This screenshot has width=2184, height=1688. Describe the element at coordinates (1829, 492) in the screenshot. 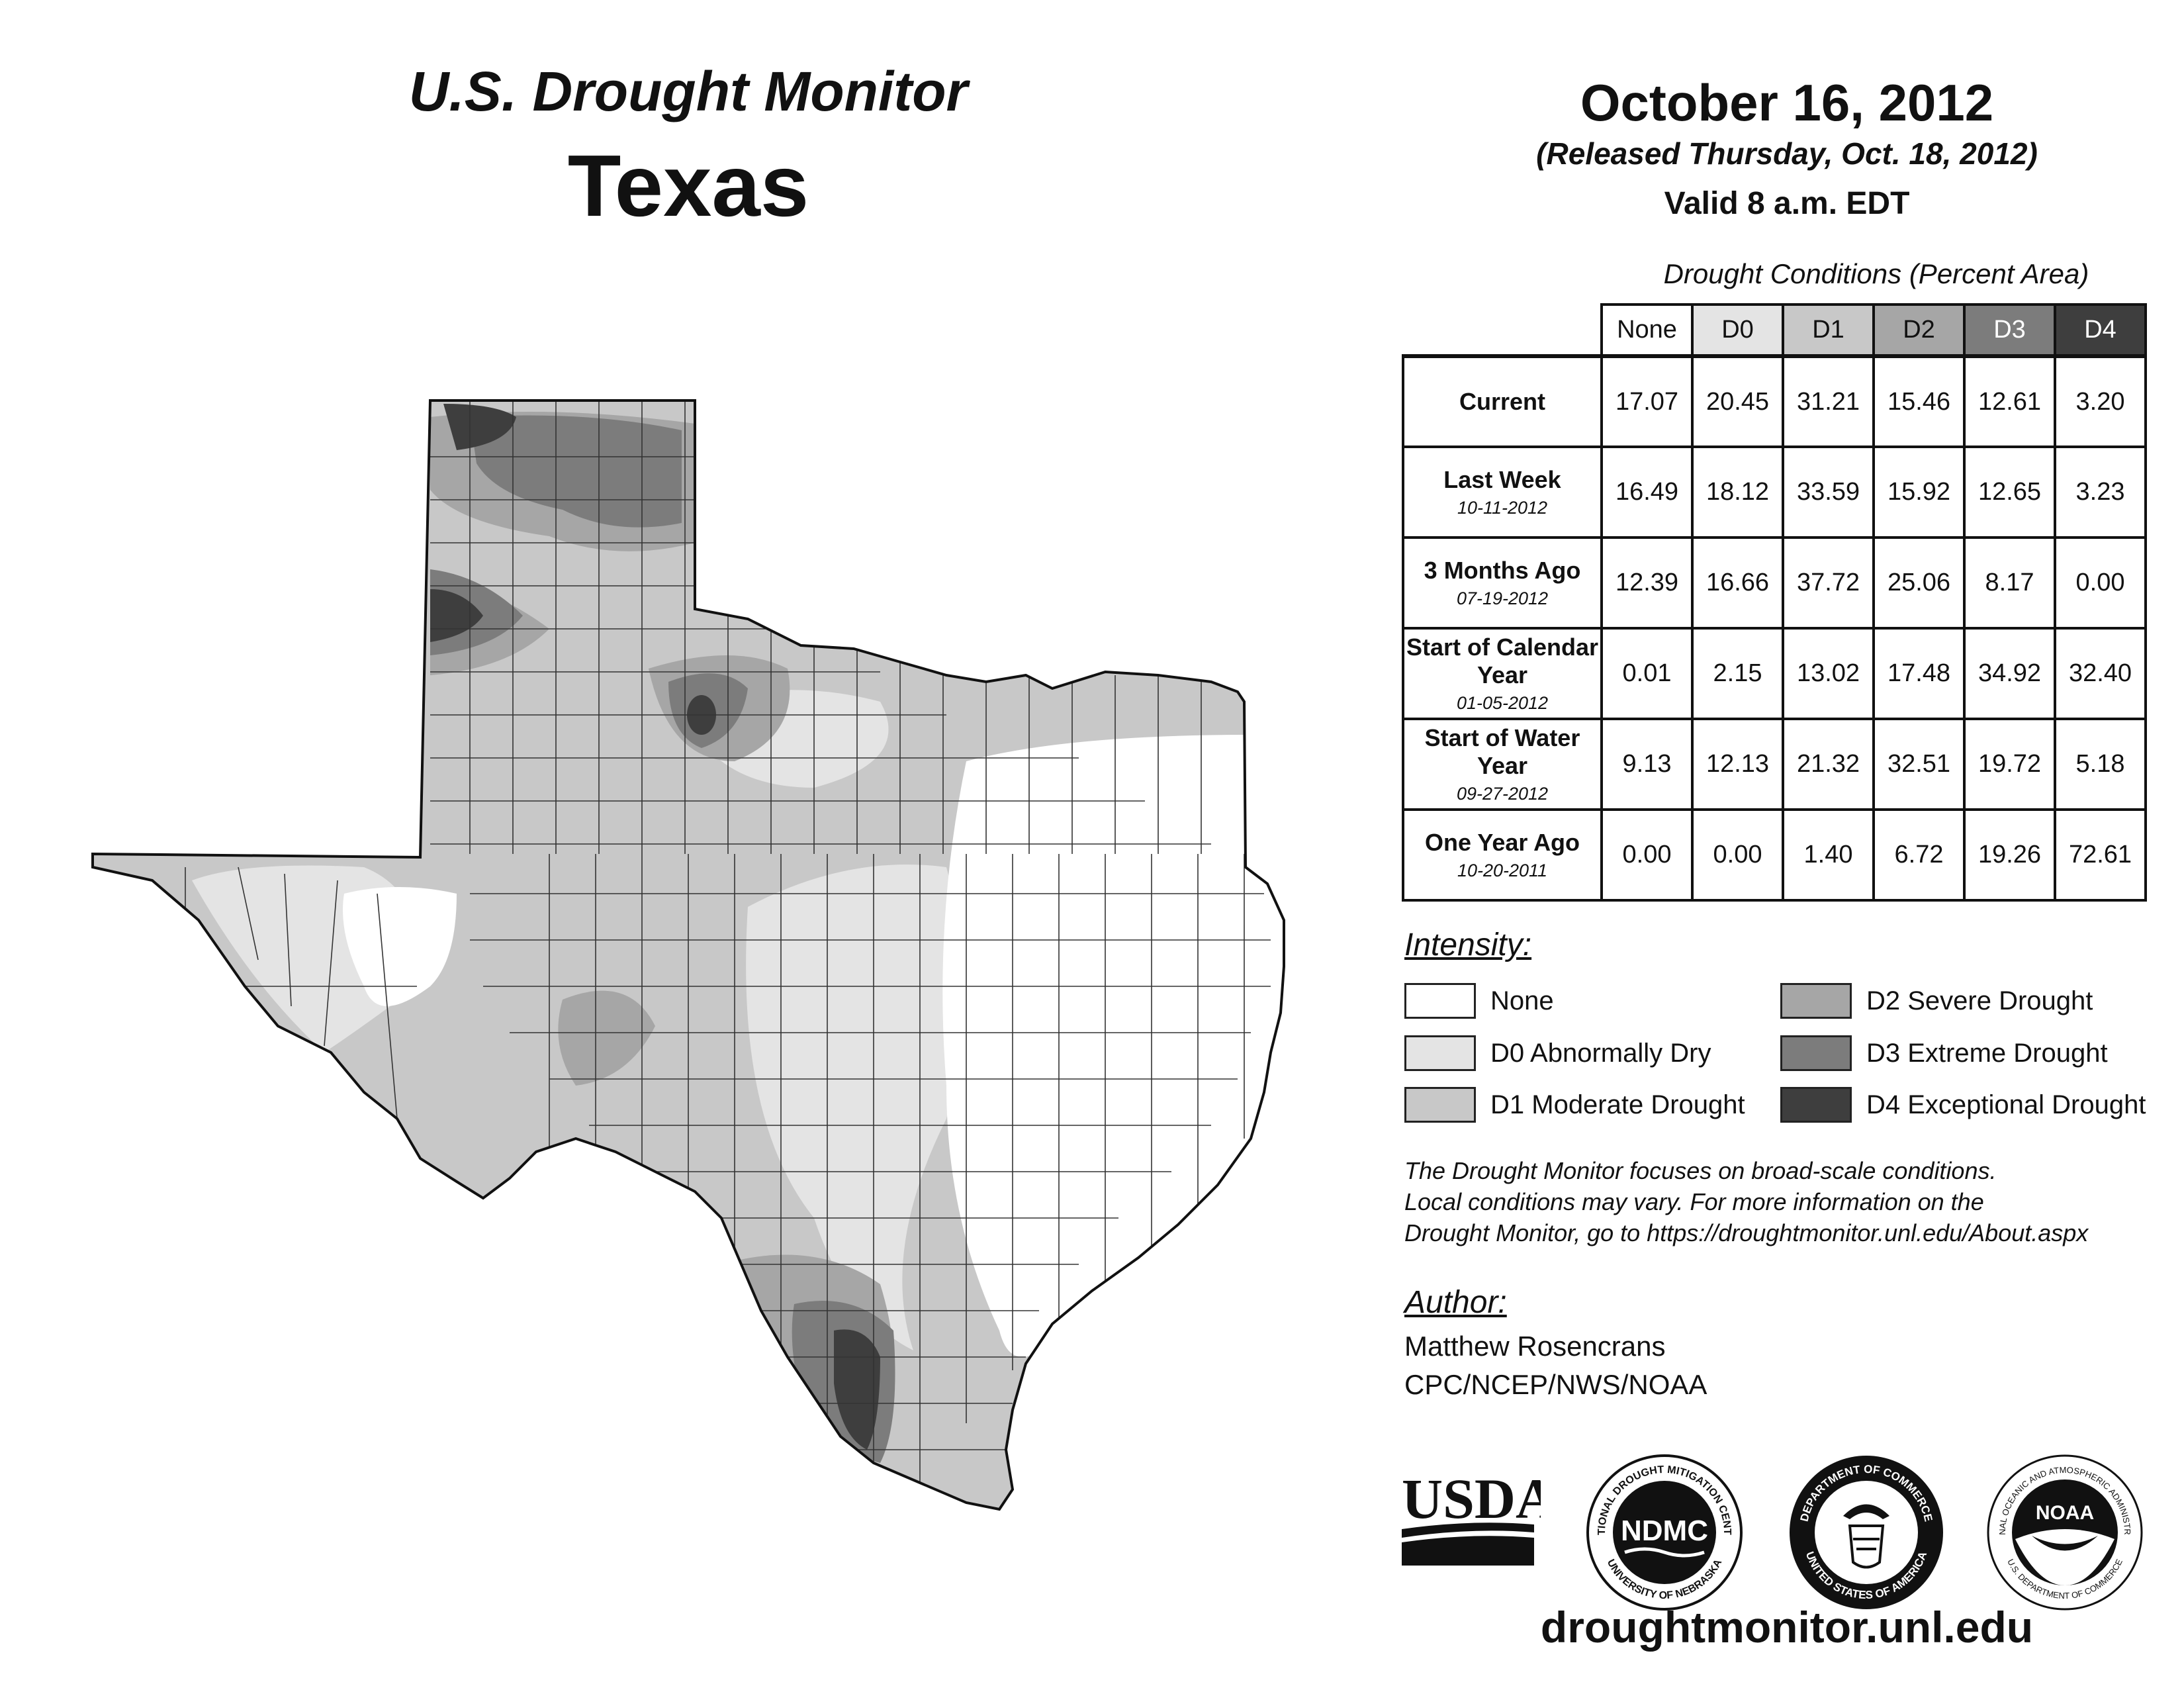

I see `cell-d1: 33.59` at that location.